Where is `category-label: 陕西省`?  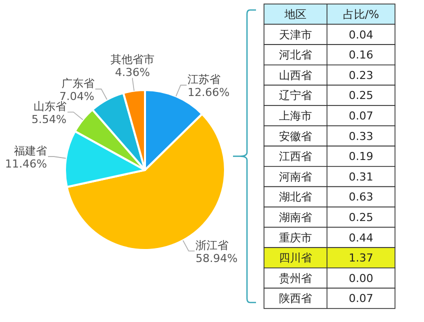
category-label: 陕西省 is located at coordinates (295, 299).